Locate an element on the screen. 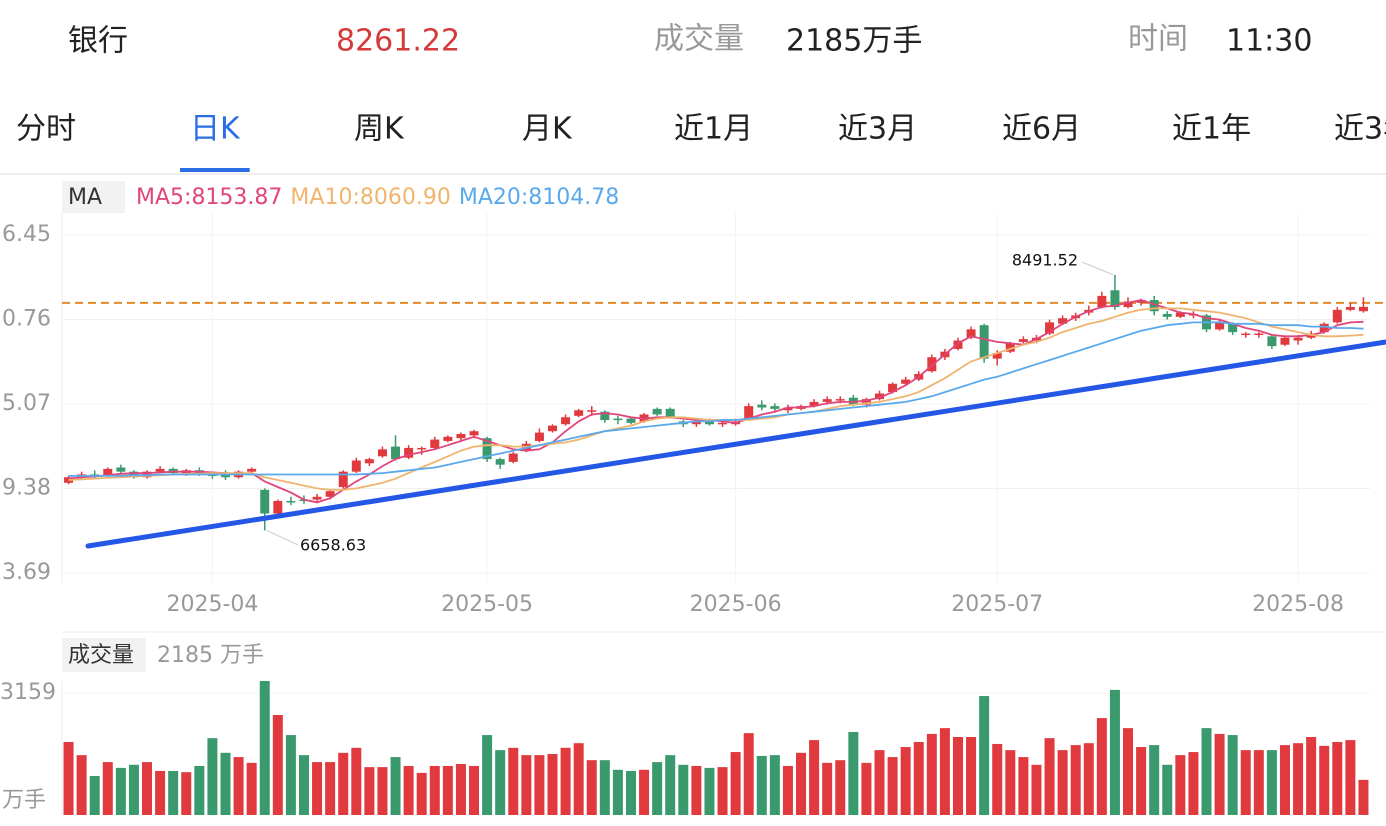 The image size is (1386, 826). annotation-leader is located at coordinates (1097, 268).